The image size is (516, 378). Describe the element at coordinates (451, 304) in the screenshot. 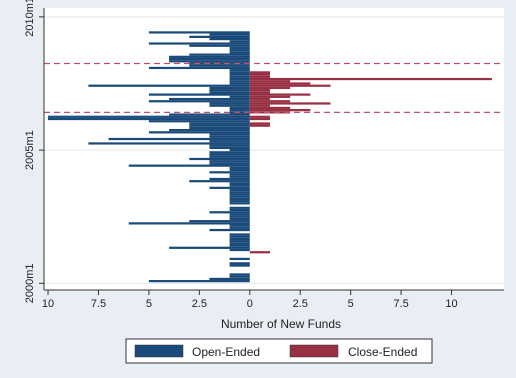

I see `x-tick-label-8: 10` at that location.